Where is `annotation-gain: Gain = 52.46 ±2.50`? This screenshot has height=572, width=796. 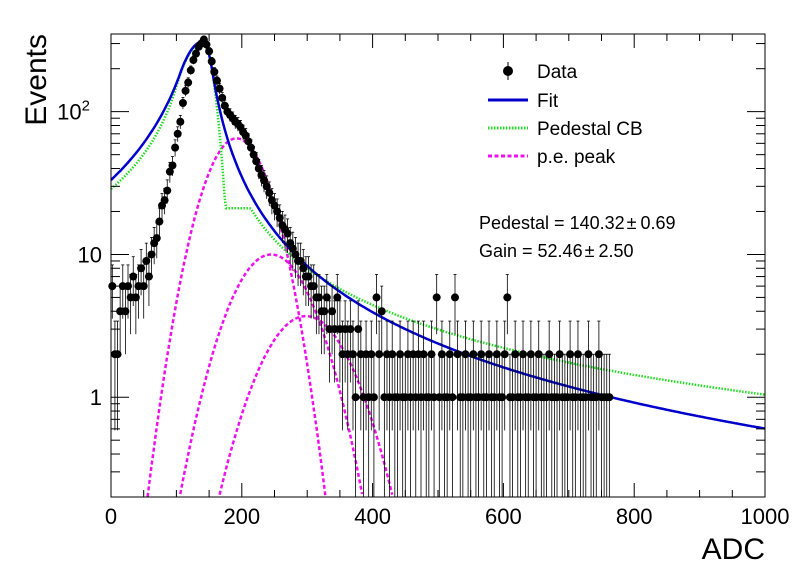 annotation-gain: Gain = 52.46 ±2.50 is located at coordinates (556, 251).